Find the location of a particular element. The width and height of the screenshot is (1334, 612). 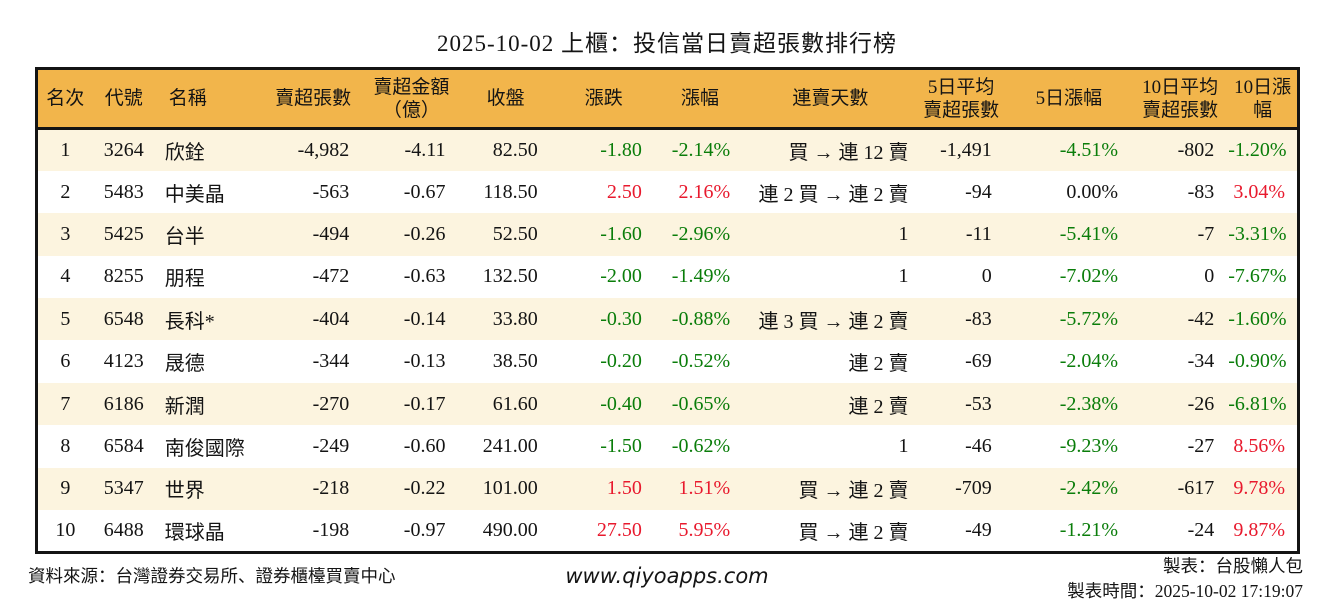

cell-pct5: 0.00% is located at coordinates (1092, 191).